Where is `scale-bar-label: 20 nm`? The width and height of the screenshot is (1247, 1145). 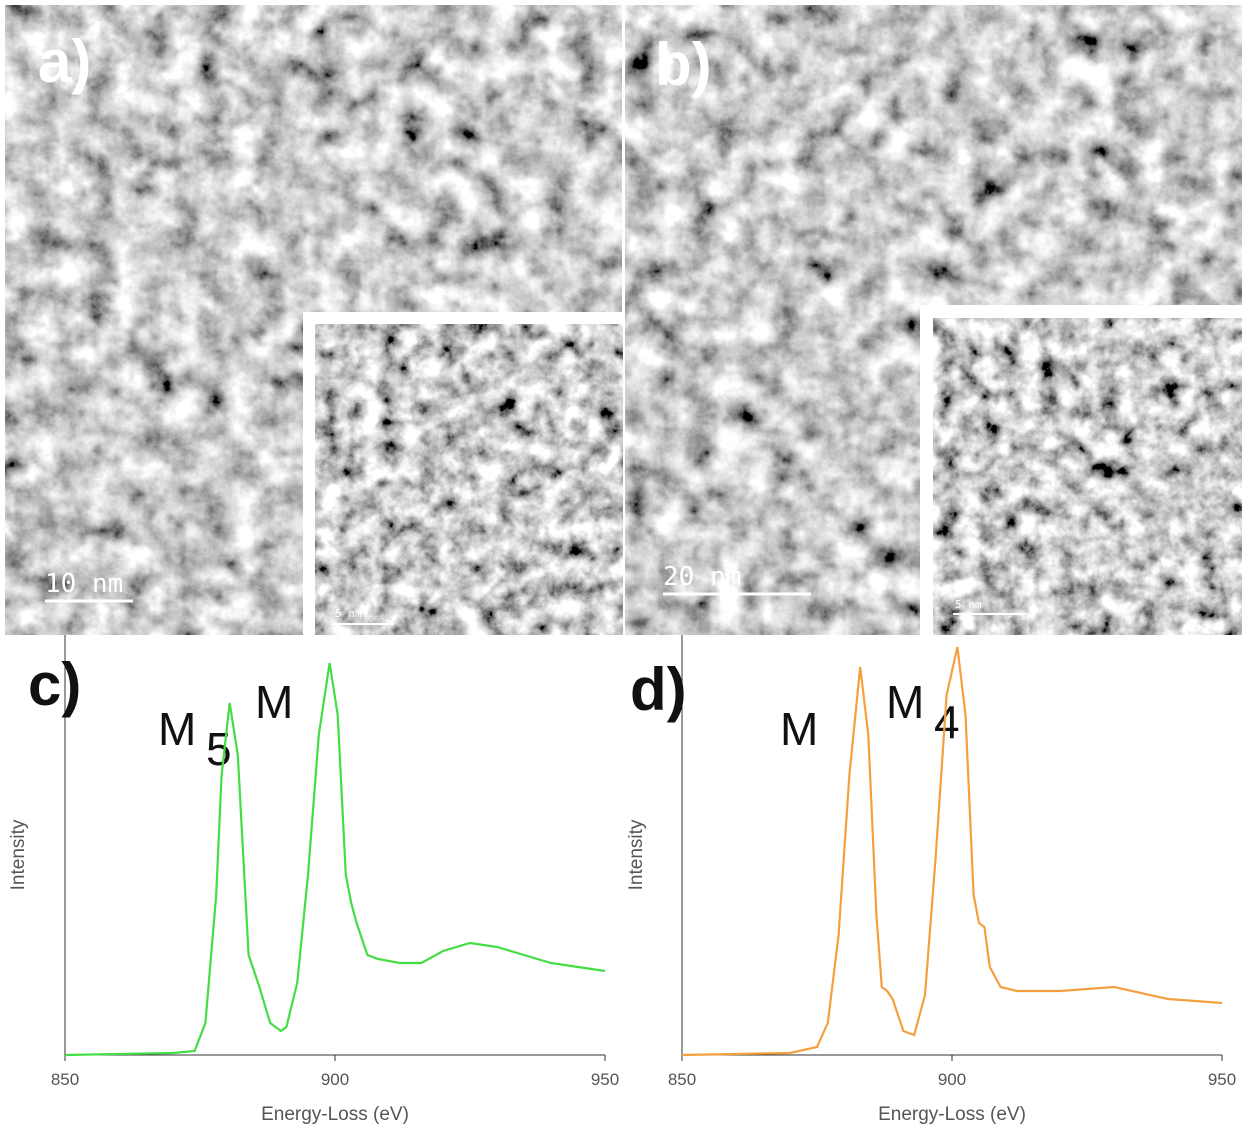 scale-bar-label: 20 nm is located at coordinates (702, 577).